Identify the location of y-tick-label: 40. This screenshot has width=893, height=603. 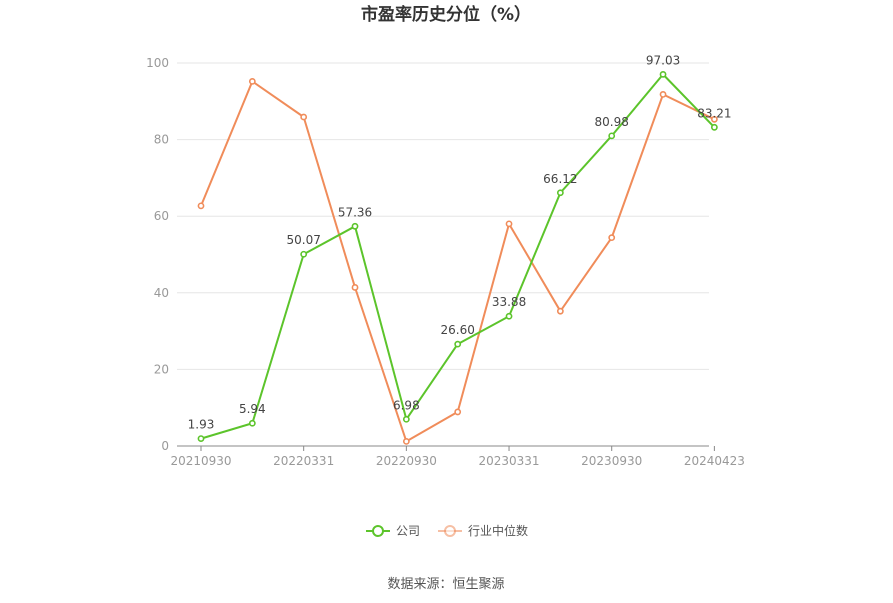
(161, 293).